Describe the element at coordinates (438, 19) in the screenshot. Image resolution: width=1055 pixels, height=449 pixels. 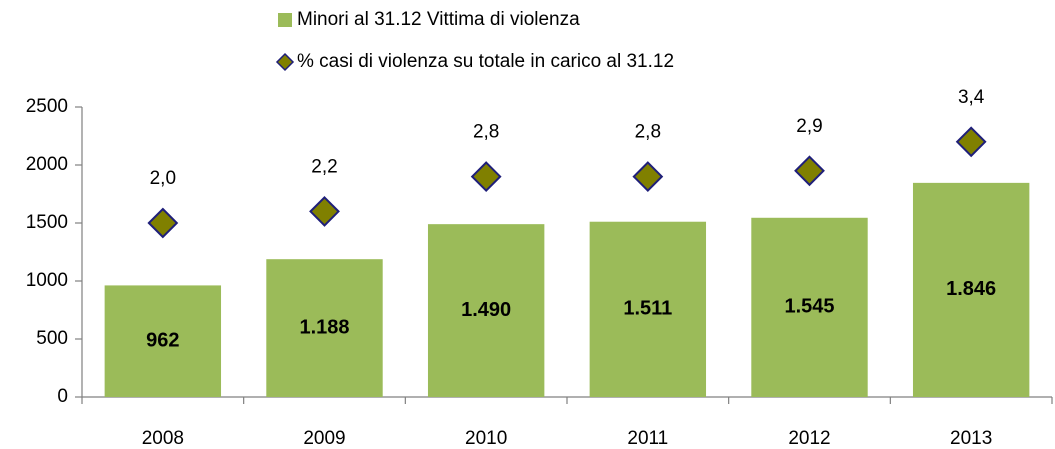
I see `legend-label: Minori al 31.12 Vittima di violenza` at that location.